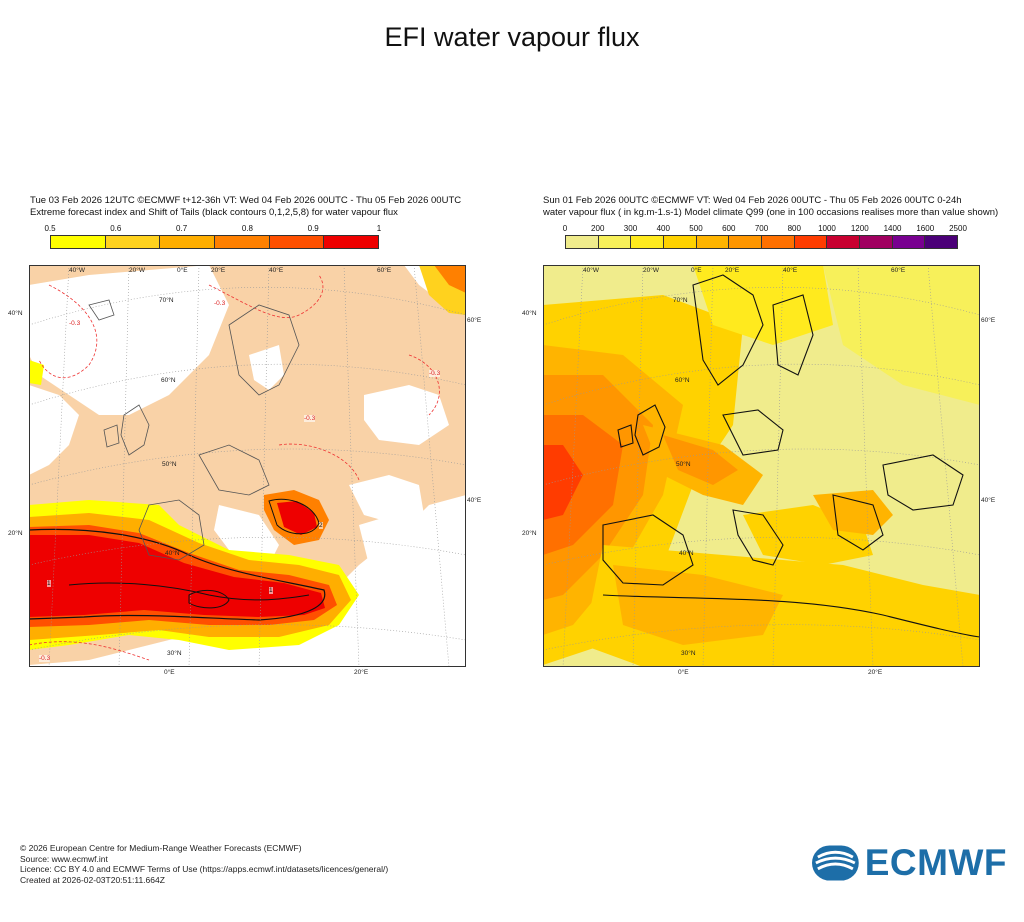  What do you see at coordinates (958, 228) in the screenshot?
I see `right-colorbar-tick-label: 2500` at bounding box center [958, 228].